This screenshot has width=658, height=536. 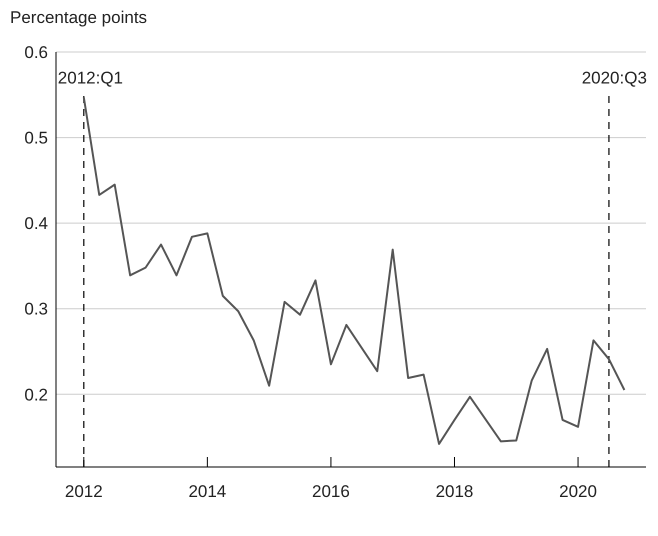 I want to click on x-tick-label: 2014, so click(x=207, y=492).